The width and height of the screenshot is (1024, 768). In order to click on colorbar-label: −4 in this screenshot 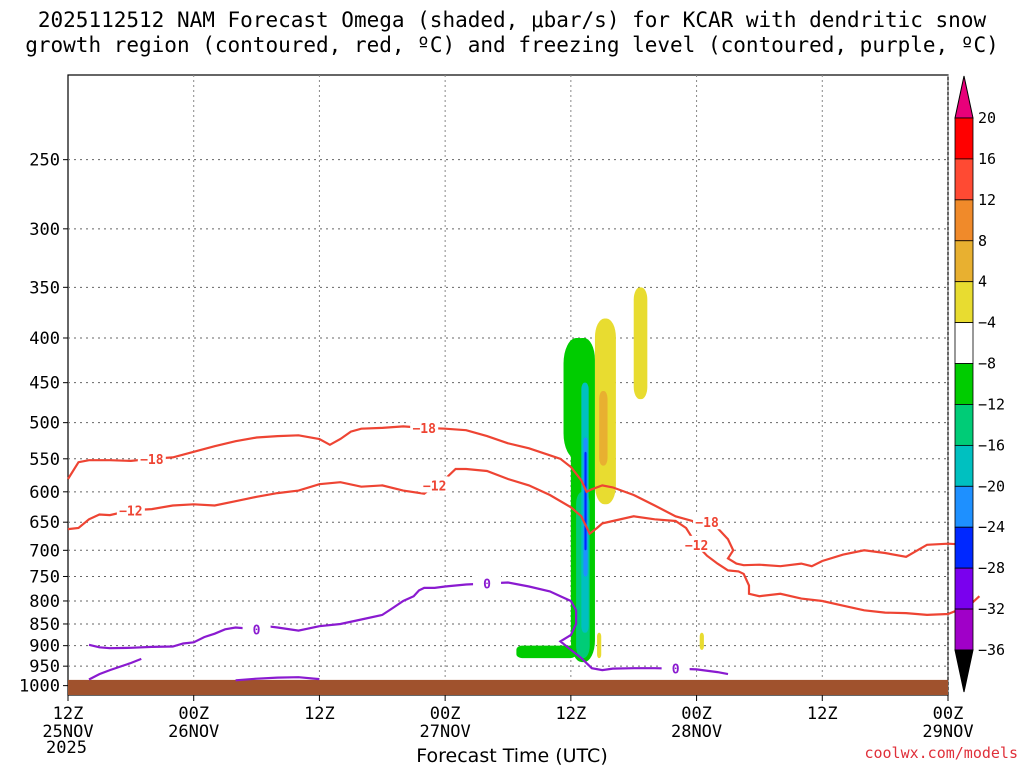, I will do `click(987, 323)`.